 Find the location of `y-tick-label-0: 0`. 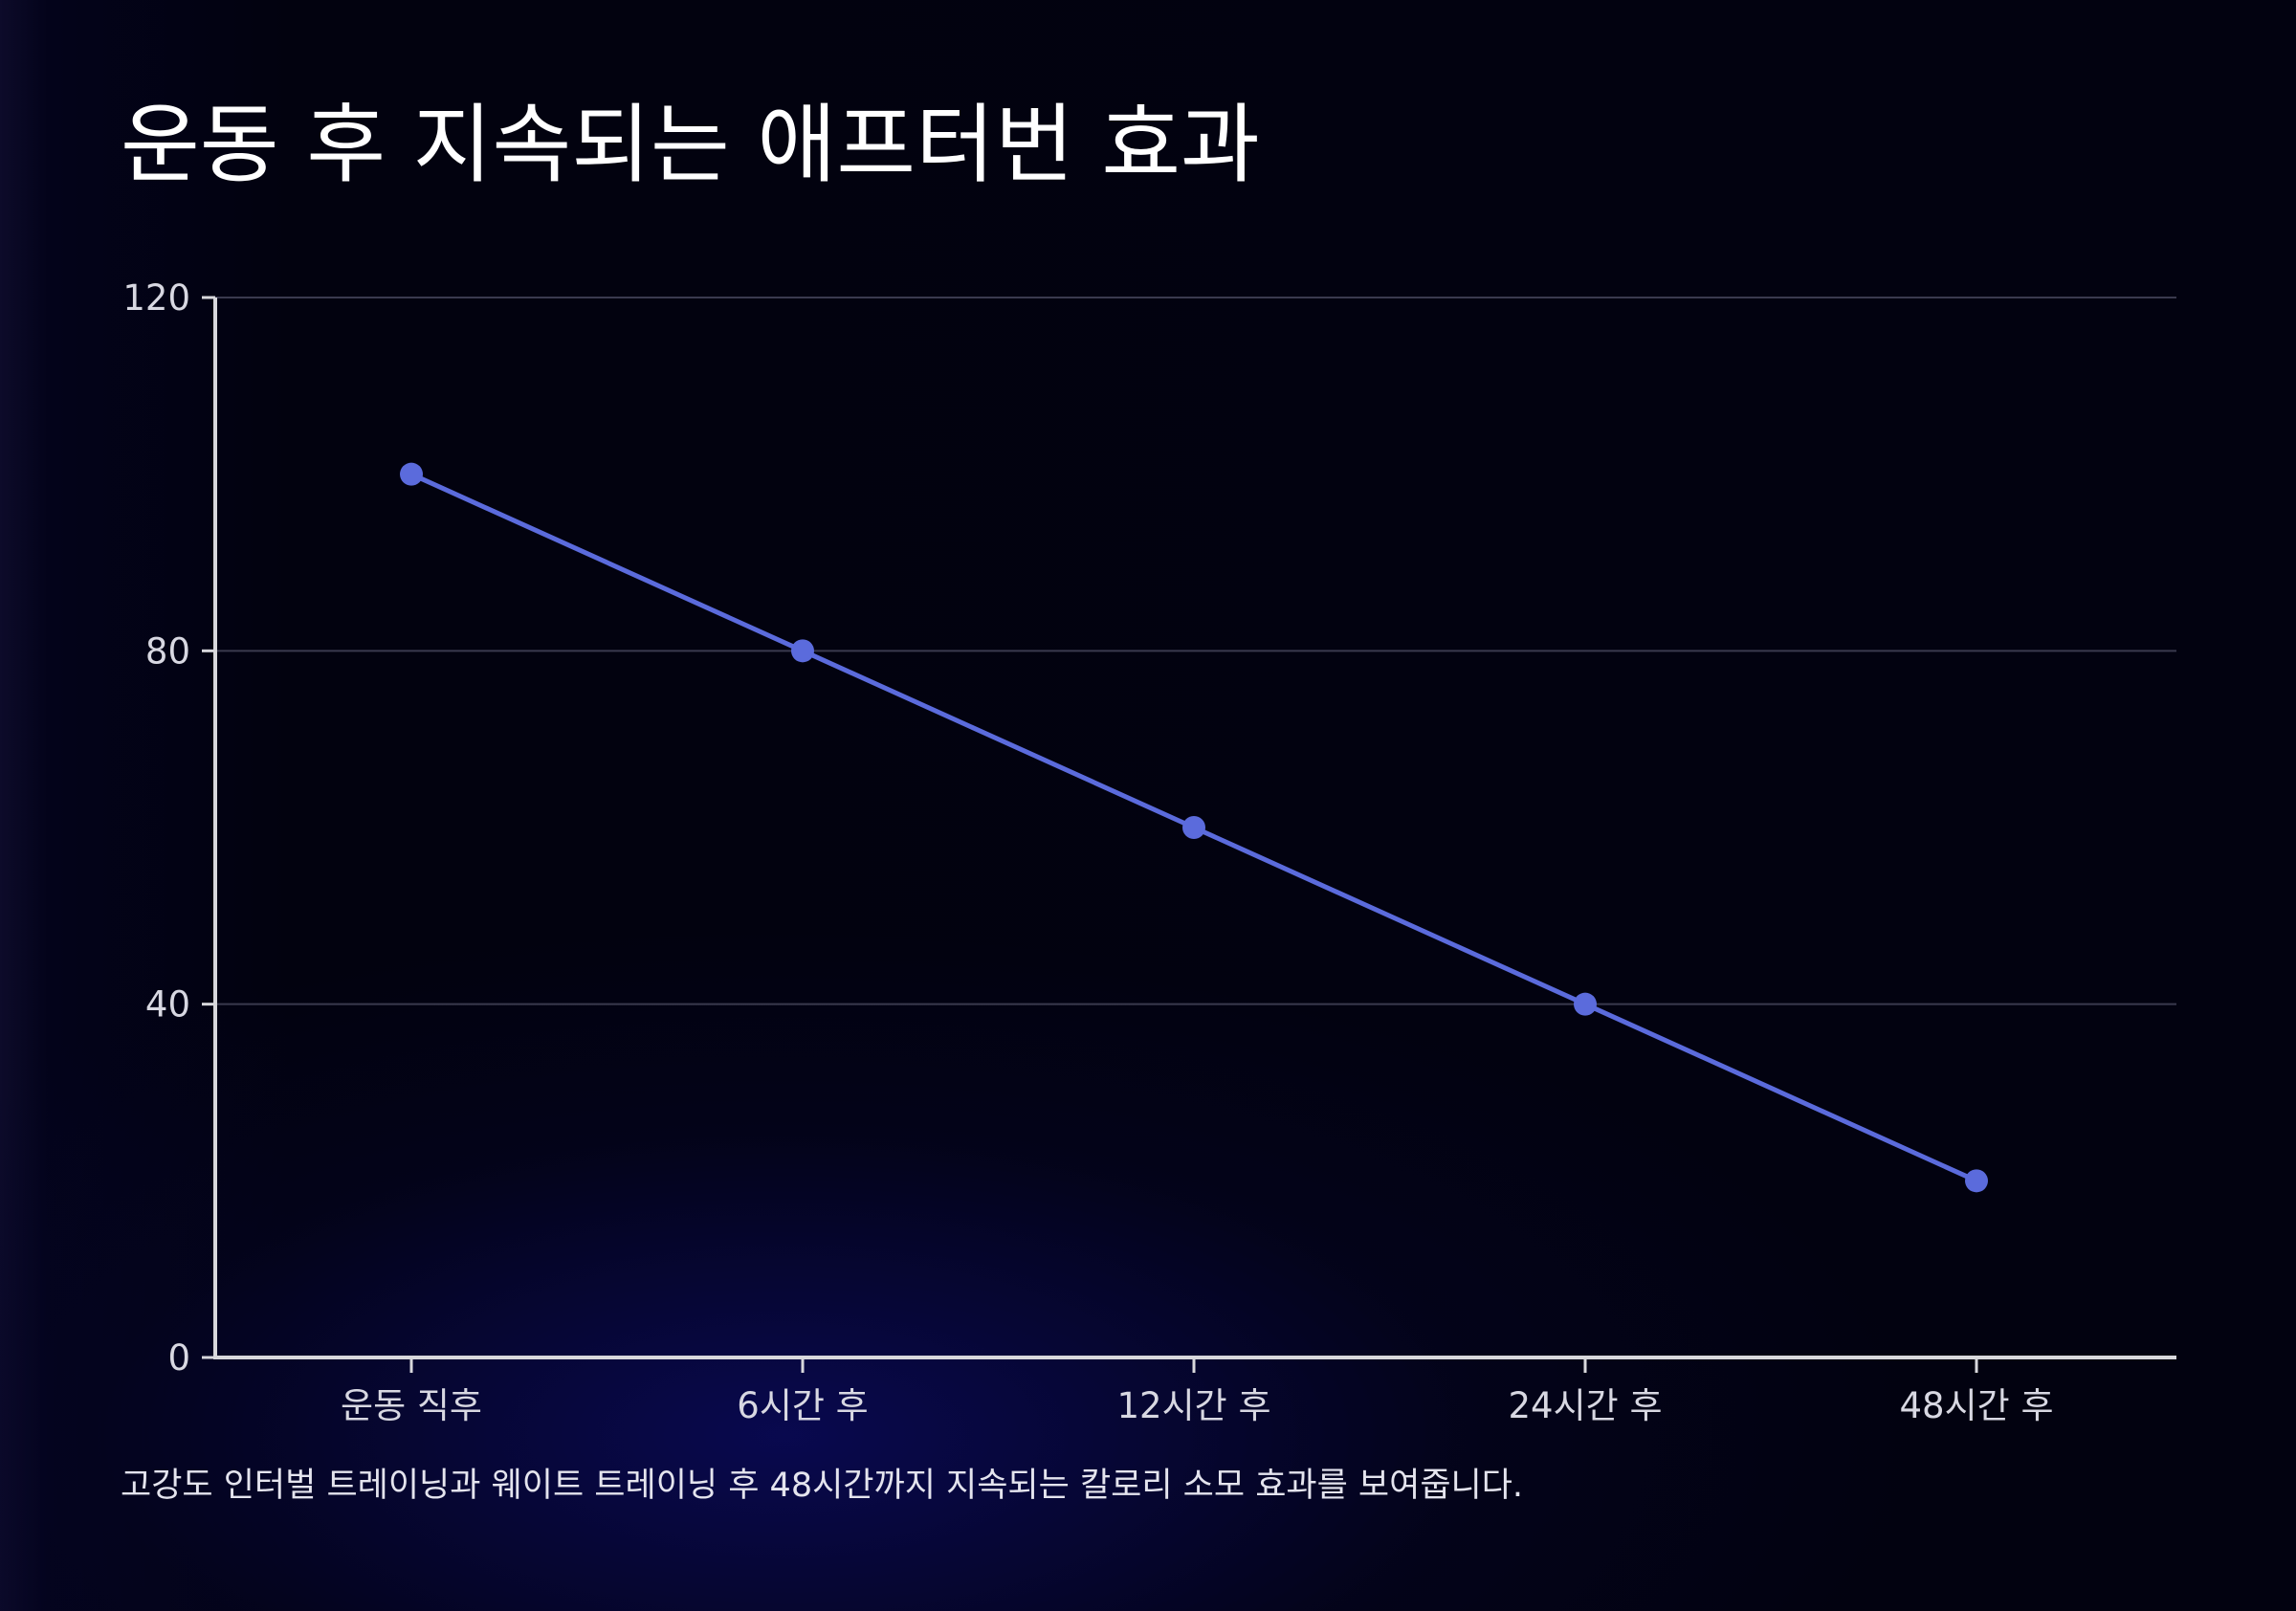

y-tick-label-0: 0 is located at coordinates (178, 1358).